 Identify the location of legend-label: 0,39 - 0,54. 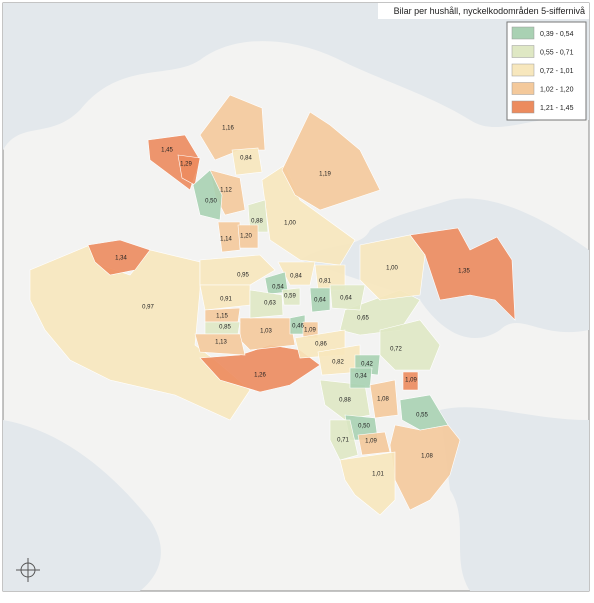
(557, 34).